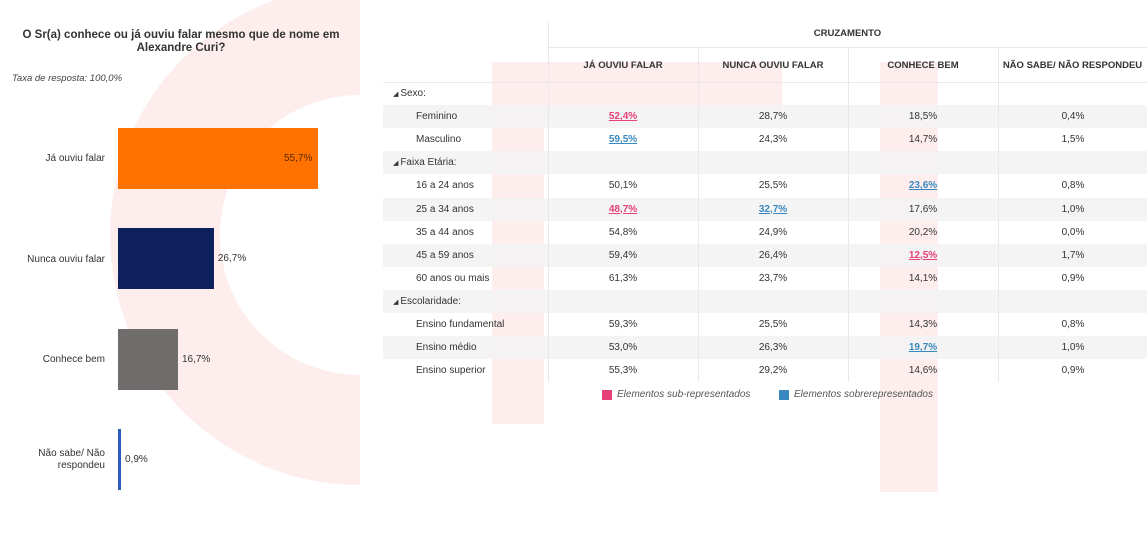 Image resolution: width=1147 pixels, height=537 pixels. Describe the element at coordinates (623, 324) in the screenshot. I see `table-cell: 59,3%` at that location.